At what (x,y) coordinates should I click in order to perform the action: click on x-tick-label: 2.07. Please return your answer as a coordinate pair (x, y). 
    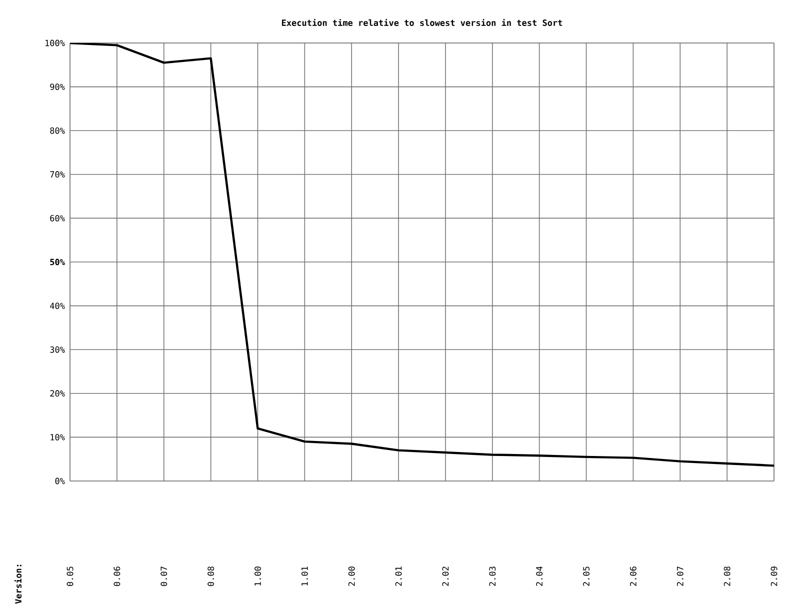
    Looking at the image, I should click on (680, 576).